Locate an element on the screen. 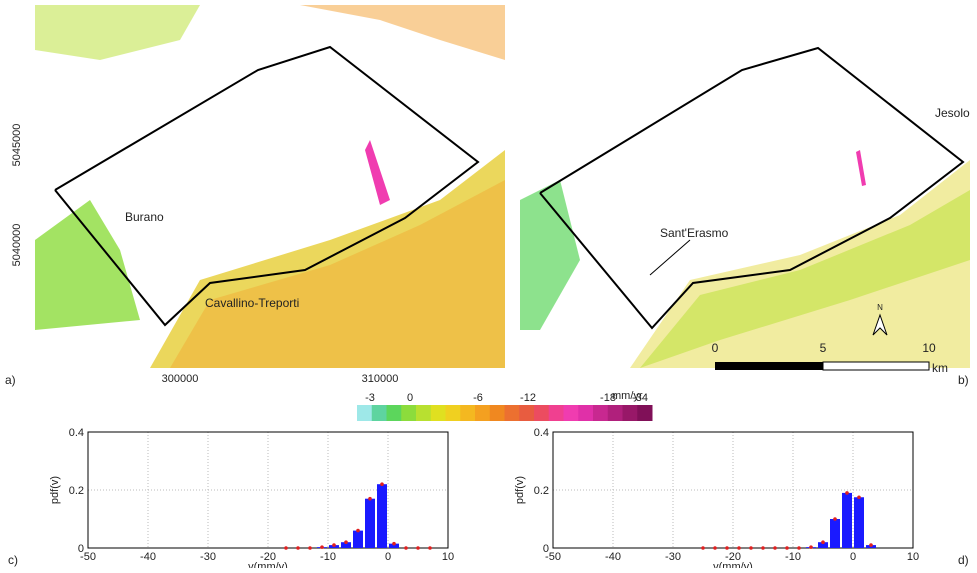  y-tick-label: 5045000 is located at coordinates (17, 145).